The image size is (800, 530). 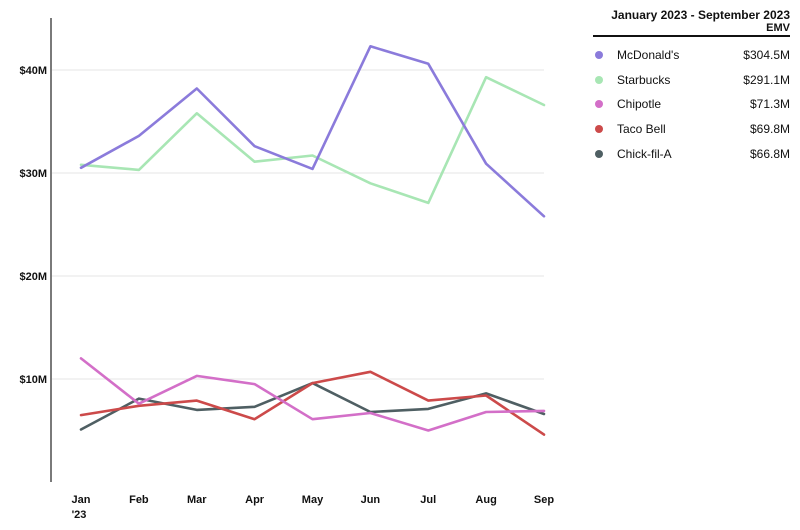 What do you see at coordinates (769, 153) in the screenshot?
I see `legend-total: $66.8M` at bounding box center [769, 153].